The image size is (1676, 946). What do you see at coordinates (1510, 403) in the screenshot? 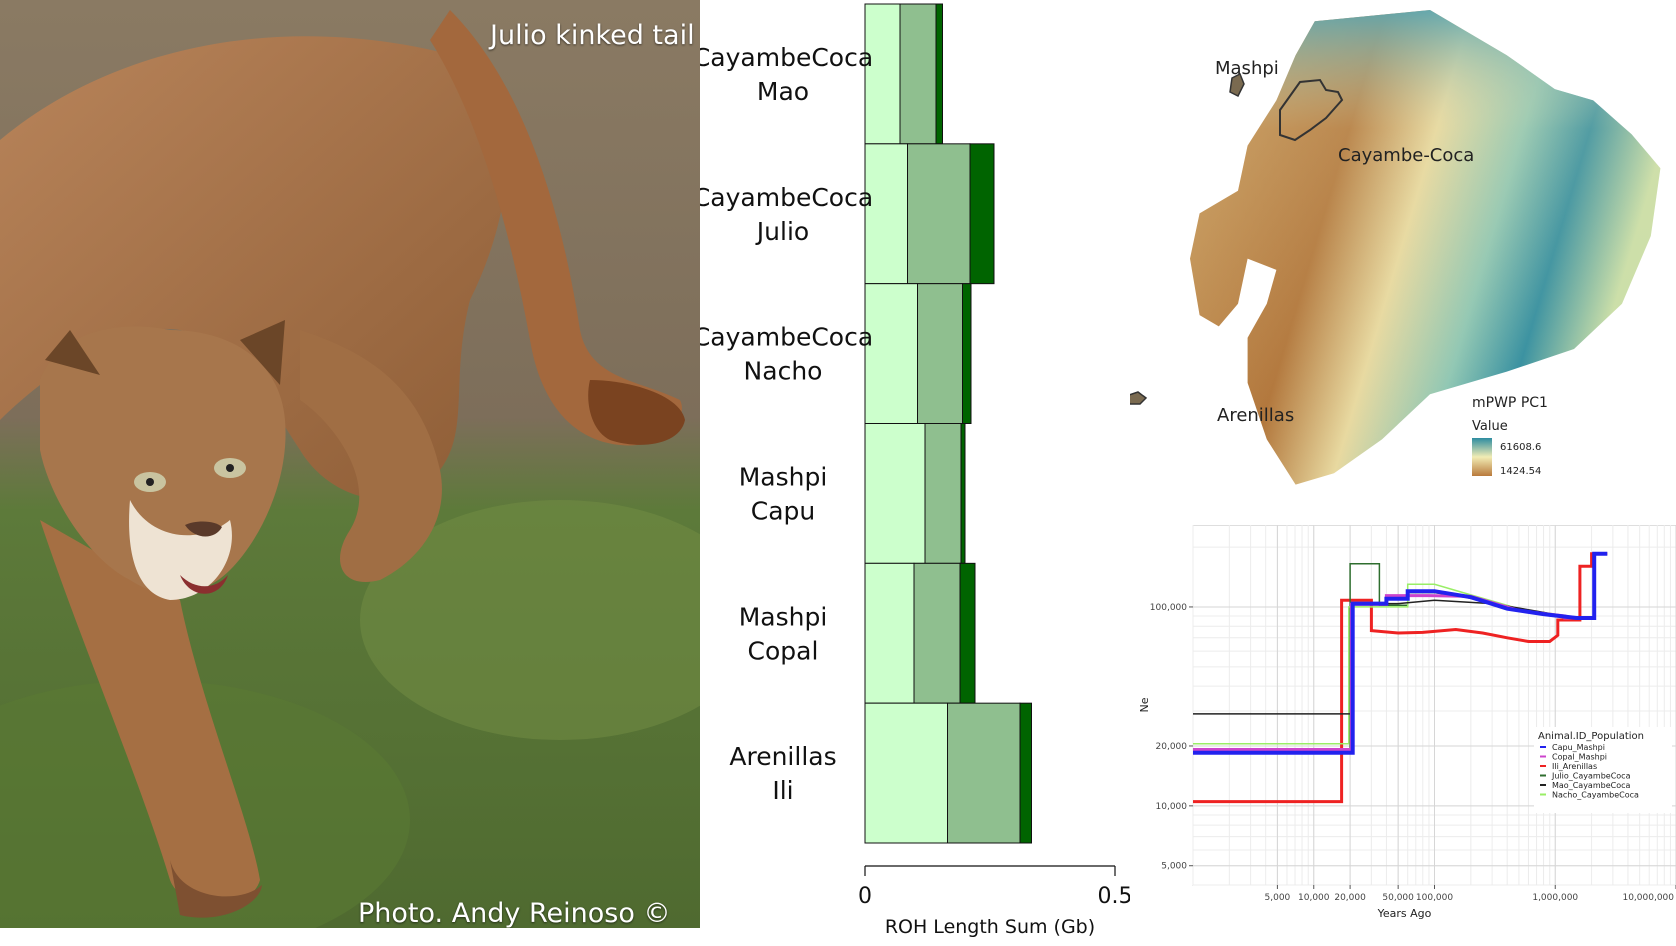
I see `legend-title: mPWP PC1` at bounding box center [1510, 403].